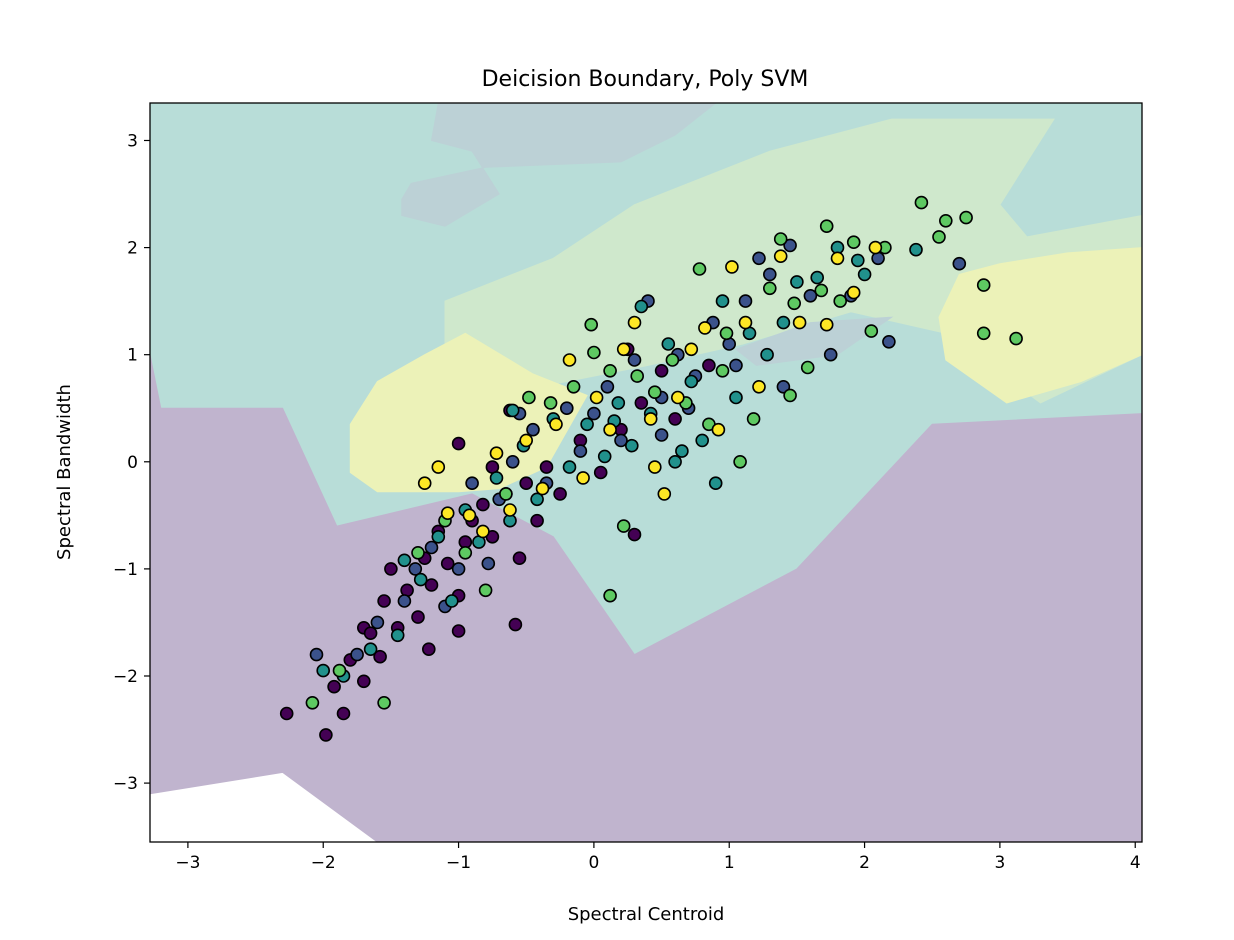 The image size is (1234, 940). I want to click on y-tick-label: 3, so click(132, 141).